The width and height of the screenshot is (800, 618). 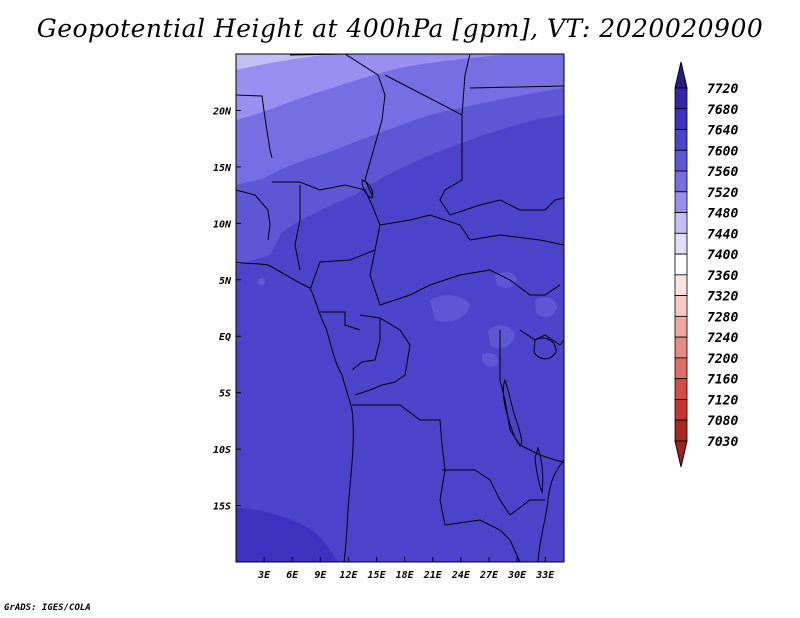 I want to click on lat-tick-label: 20N, so click(x=222, y=111).